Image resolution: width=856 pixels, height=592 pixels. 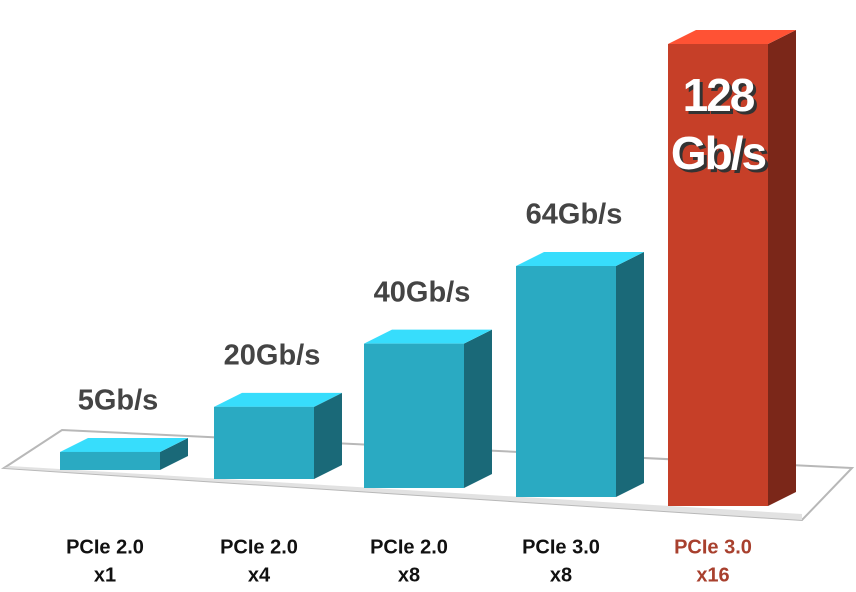 What do you see at coordinates (259, 575) in the screenshot?
I see `x-tick-label: x4` at bounding box center [259, 575].